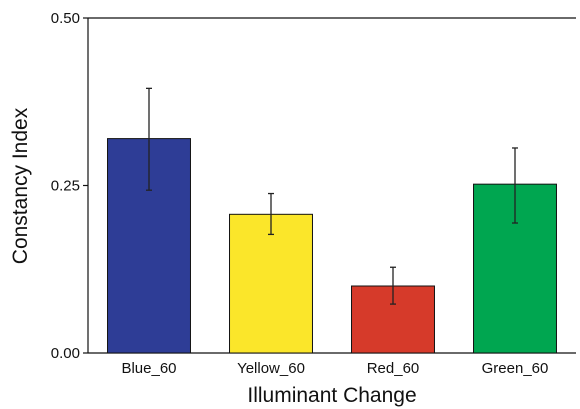 The width and height of the screenshot is (580, 409). Describe the element at coordinates (148, 368) in the screenshot. I see `x-tick-label: Blue_60` at that location.